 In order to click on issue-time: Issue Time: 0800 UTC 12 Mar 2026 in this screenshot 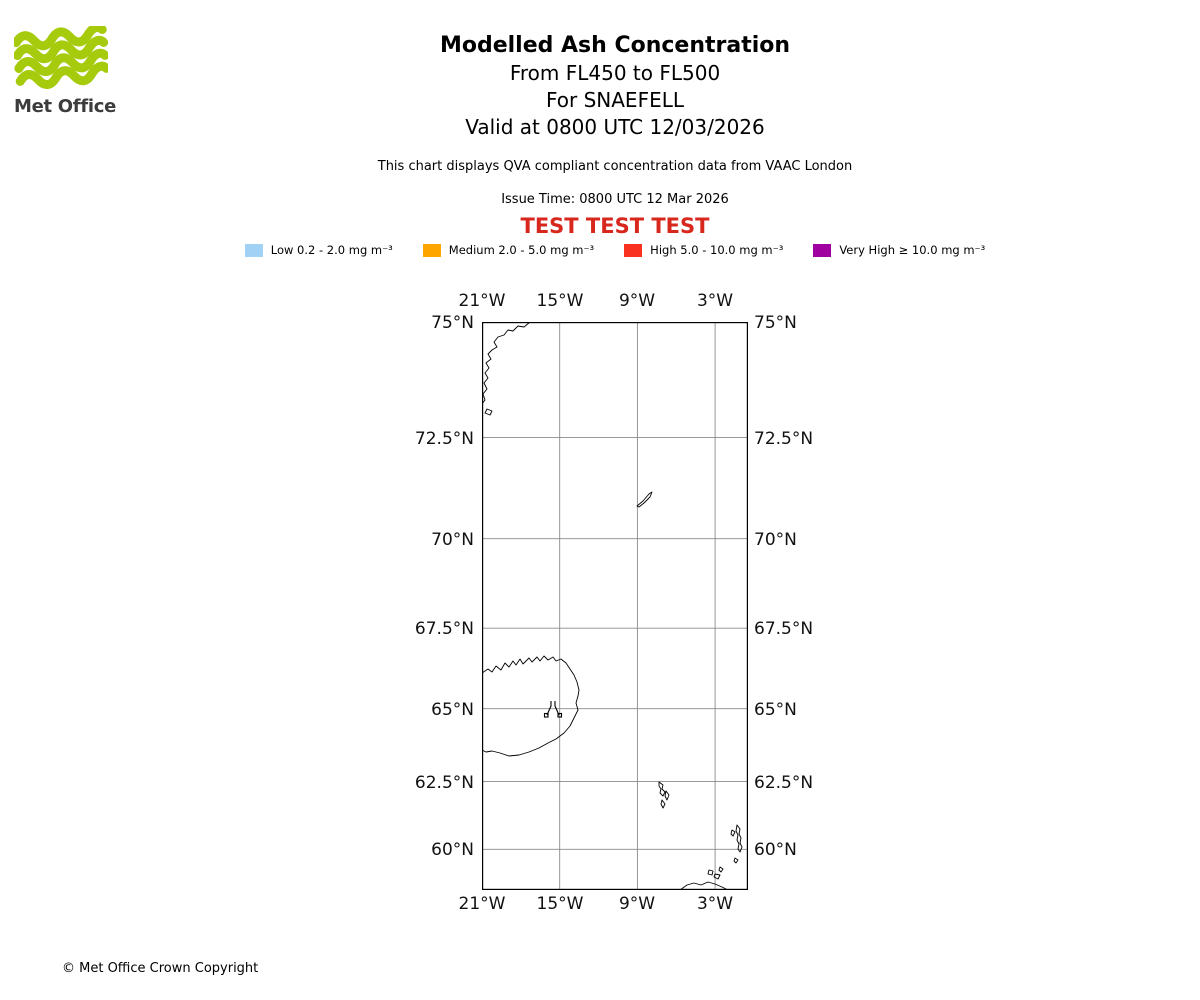, I will do `click(615, 199)`.